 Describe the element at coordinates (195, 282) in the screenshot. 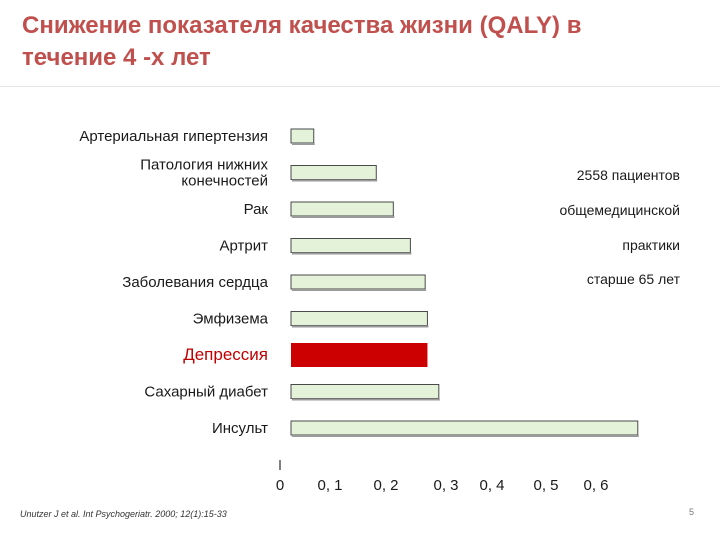

I see `category-label: Заболевания сердца` at that location.